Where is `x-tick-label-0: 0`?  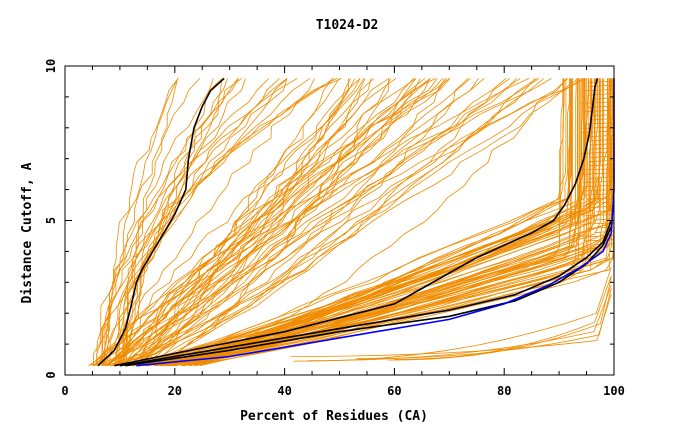
x-tick-label-0: 0 is located at coordinates (64, 391).